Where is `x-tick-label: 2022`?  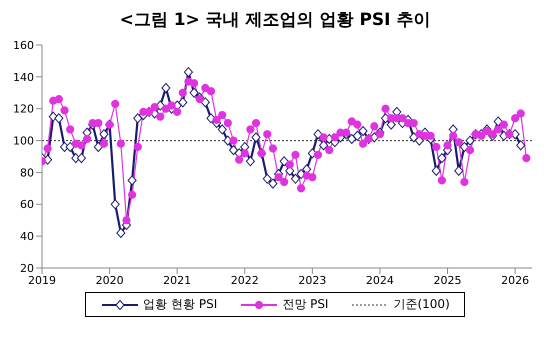 x-tick-label: 2022 is located at coordinates (244, 280).